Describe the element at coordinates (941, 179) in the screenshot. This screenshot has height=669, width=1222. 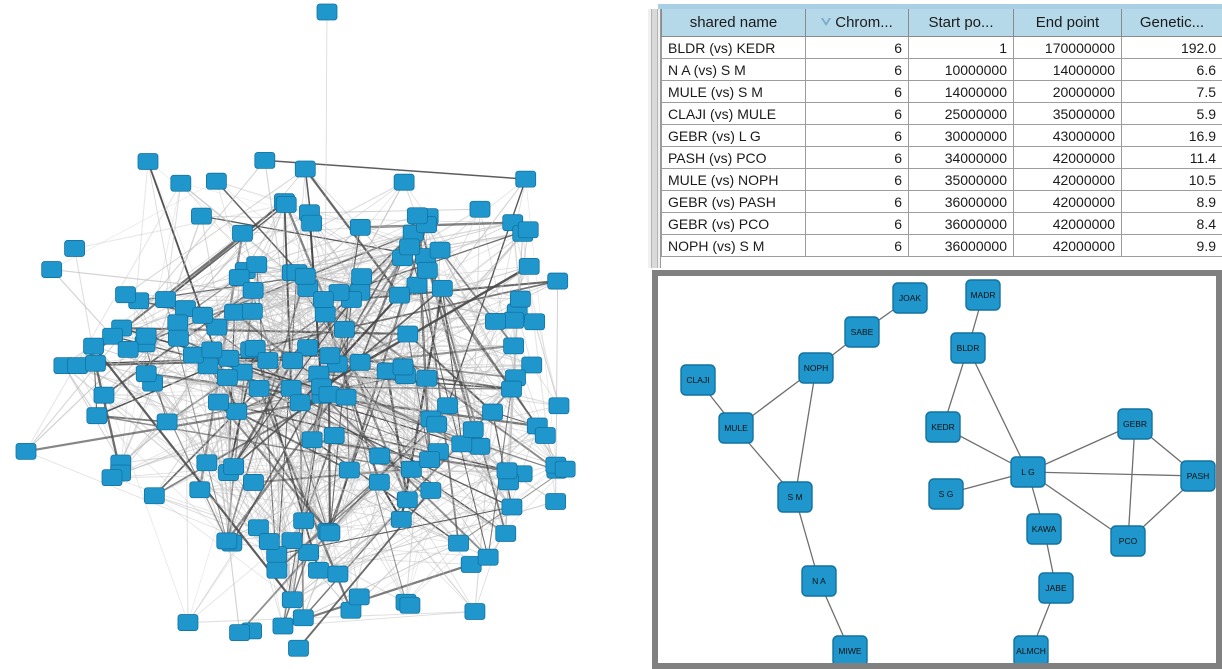
I see `table-row: MULE (vs) NOPH 6 35000000 42000000 10.5` at that location.